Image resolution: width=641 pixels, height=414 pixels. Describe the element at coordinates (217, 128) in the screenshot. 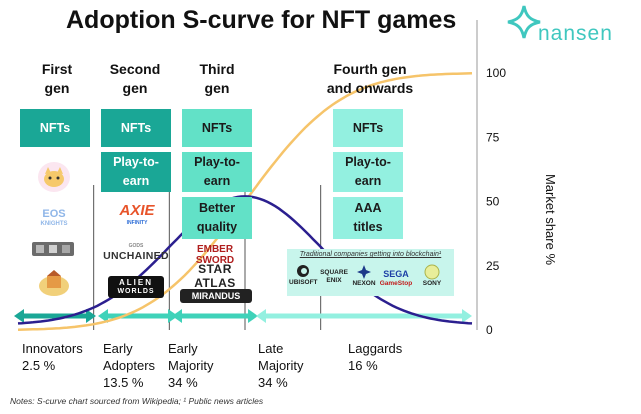

I see `gen3-nfts-box: NFTs` at that location.